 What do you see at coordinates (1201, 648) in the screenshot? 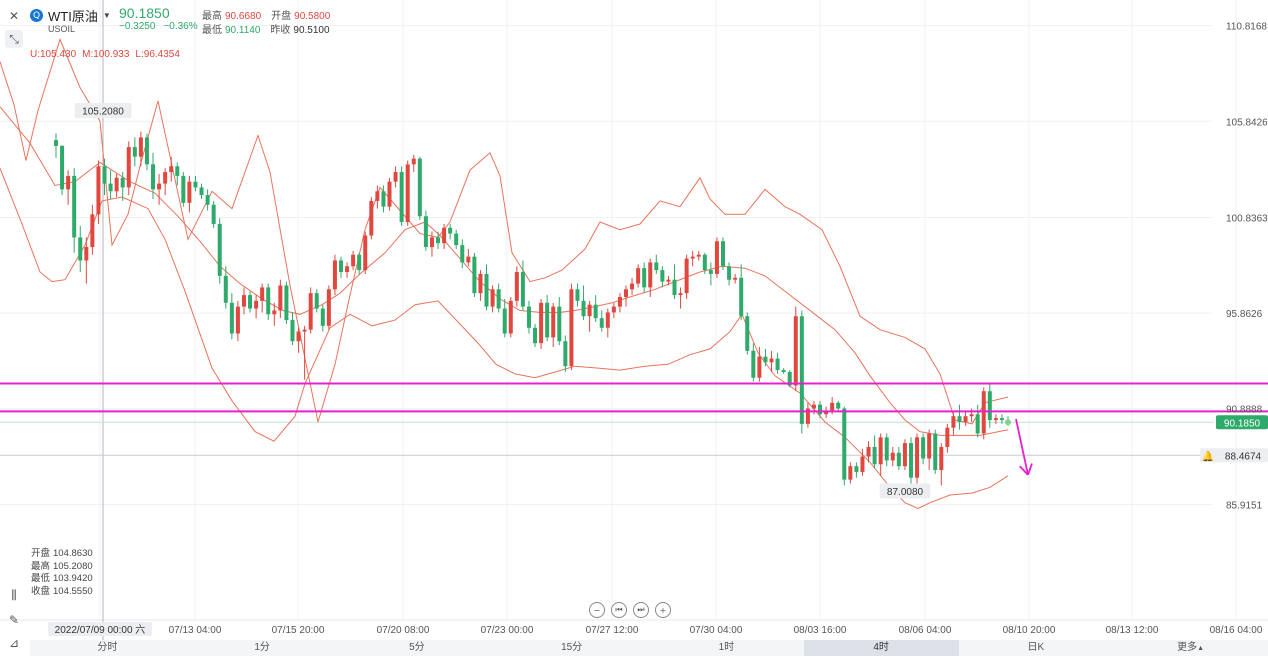
I see `caret-up-icon: ▲` at bounding box center [1201, 648].